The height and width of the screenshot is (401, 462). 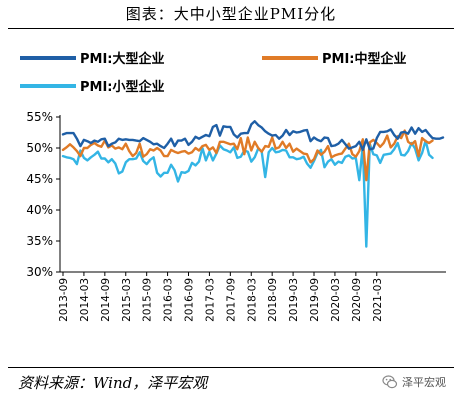 What do you see at coordinates (210, 300) in the screenshot?
I see `x-tick-label: 2017-03` at bounding box center [210, 300].